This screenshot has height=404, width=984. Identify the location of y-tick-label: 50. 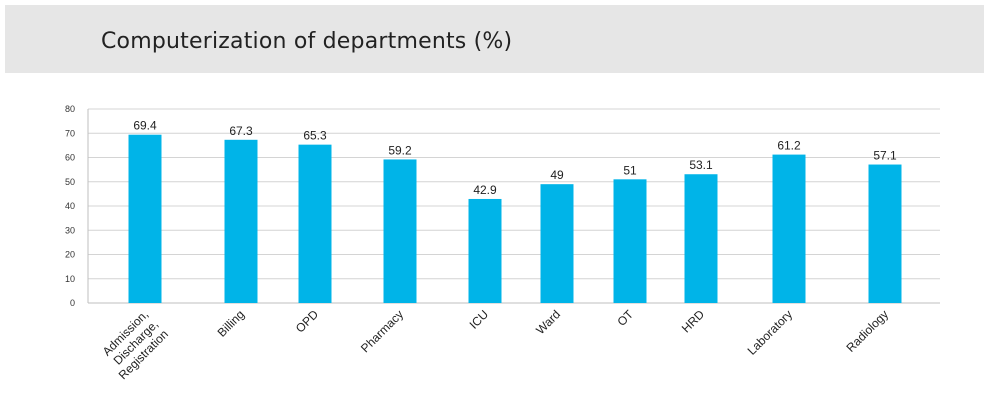
(70, 182).